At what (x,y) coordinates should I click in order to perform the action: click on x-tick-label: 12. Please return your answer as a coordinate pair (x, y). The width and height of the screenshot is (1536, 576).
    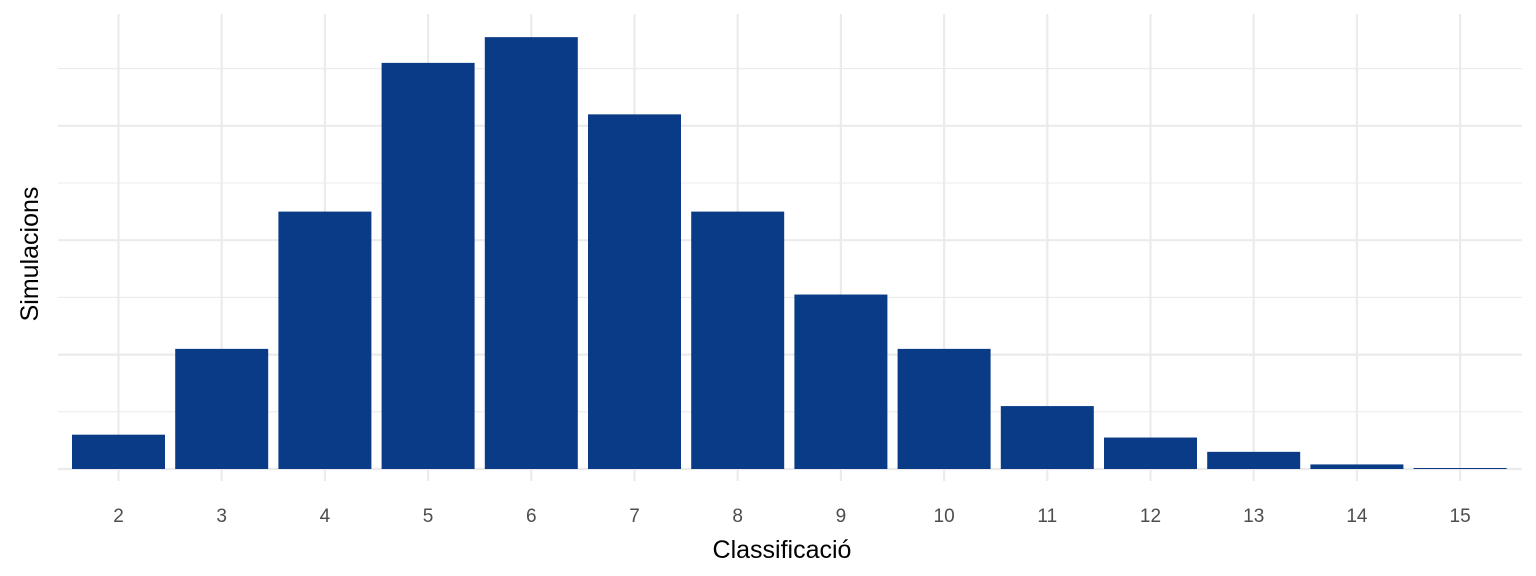
    Looking at the image, I should click on (1150, 516).